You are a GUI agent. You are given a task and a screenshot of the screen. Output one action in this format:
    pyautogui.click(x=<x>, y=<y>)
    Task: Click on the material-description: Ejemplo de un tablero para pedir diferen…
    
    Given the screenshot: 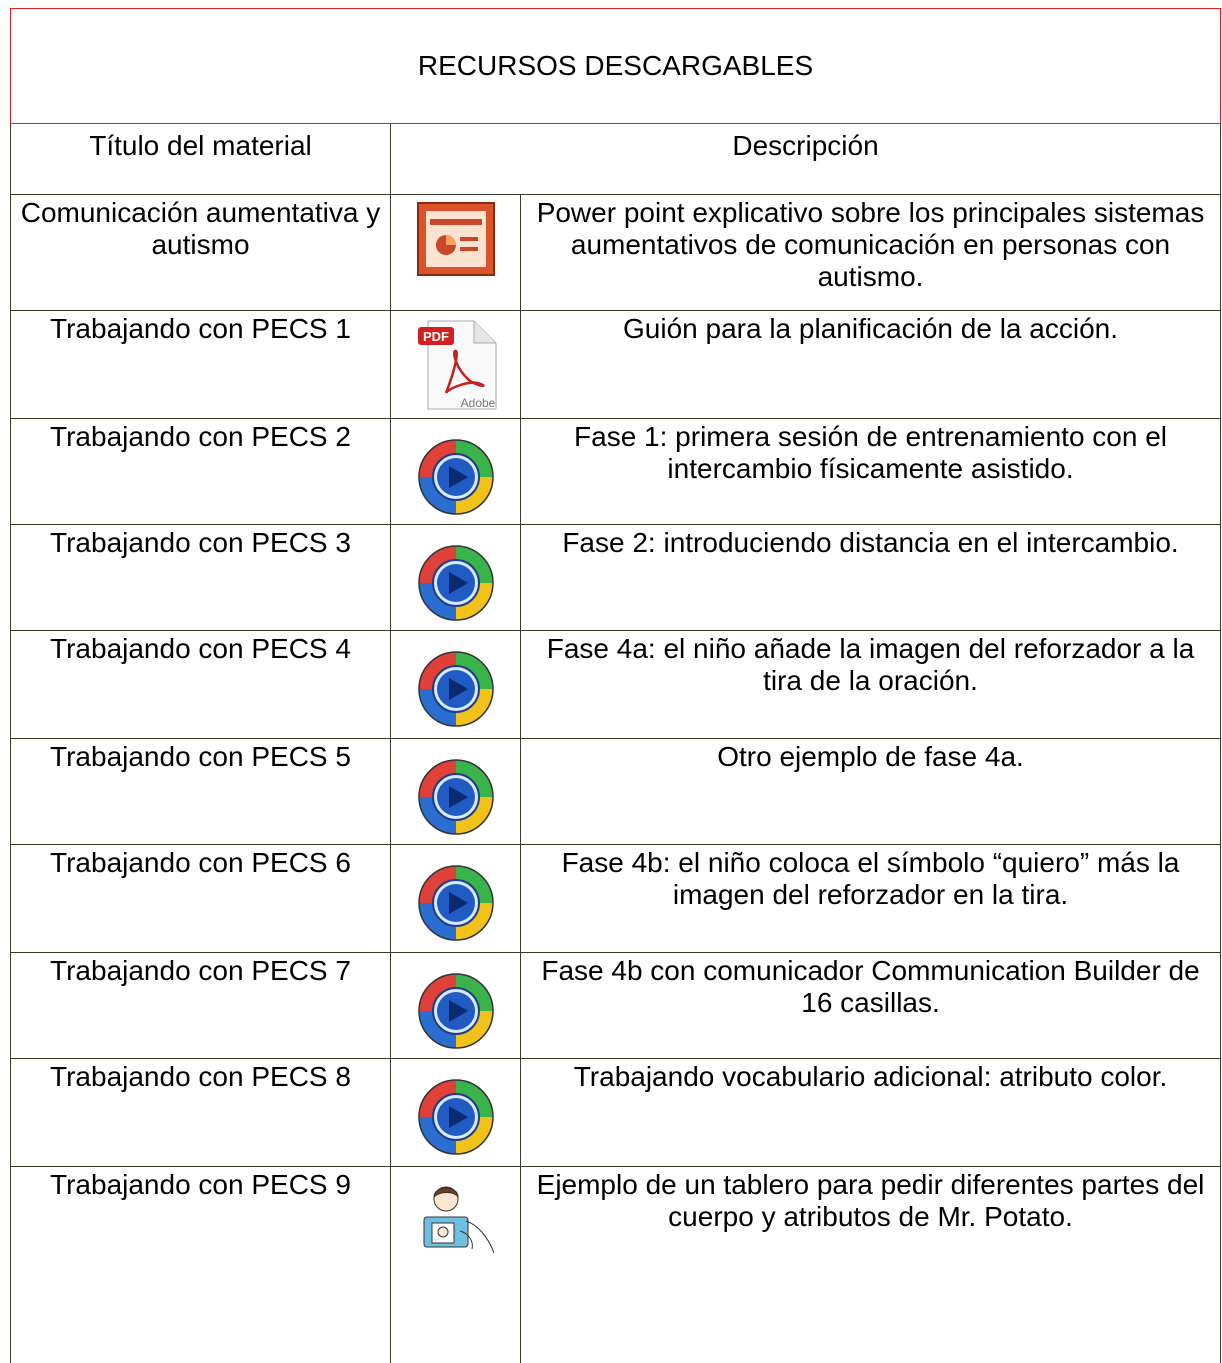 What is the action you would take?
    pyautogui.click(x=871, y=1265)
    